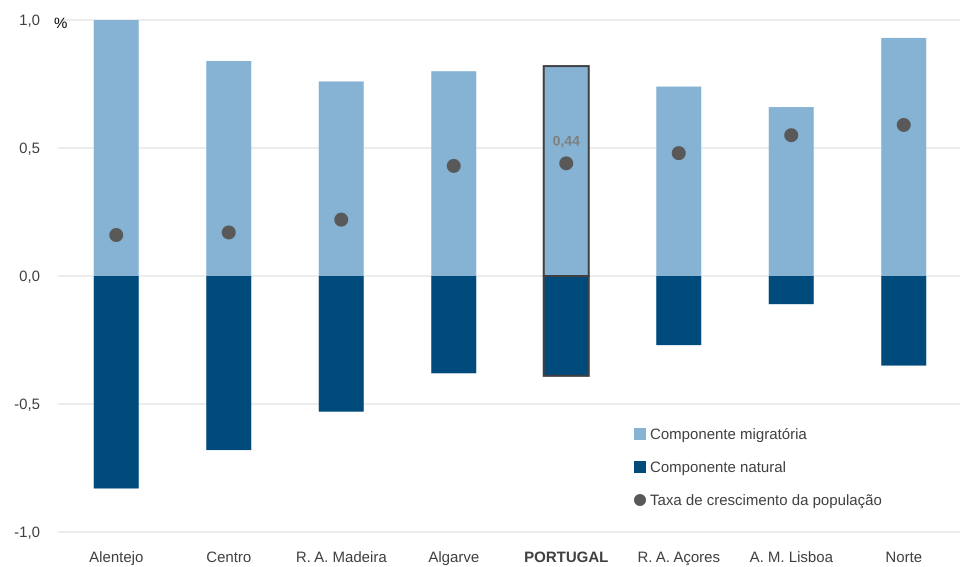 This screenshot has width=965, height=567. I want to click on x-tick-label: PORTUGAL, so click(566, 557).